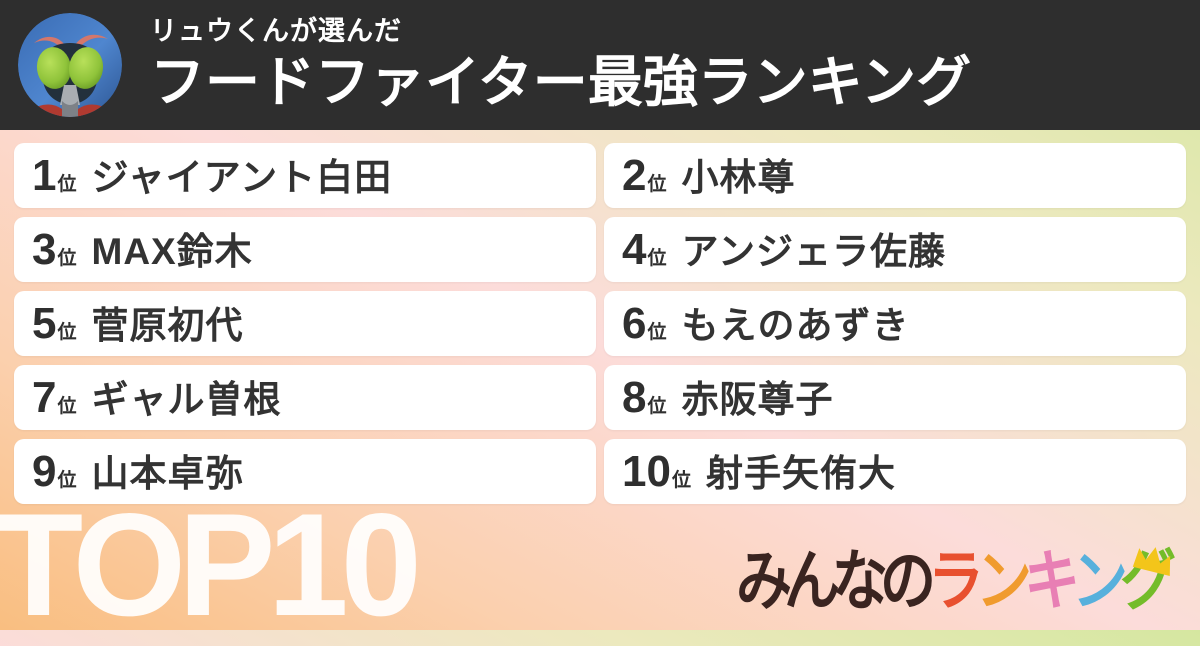  Describe the element at coordinates (305, 323) in the screenshot. I see `ranking-card: 5位 菅原初代` at that location.